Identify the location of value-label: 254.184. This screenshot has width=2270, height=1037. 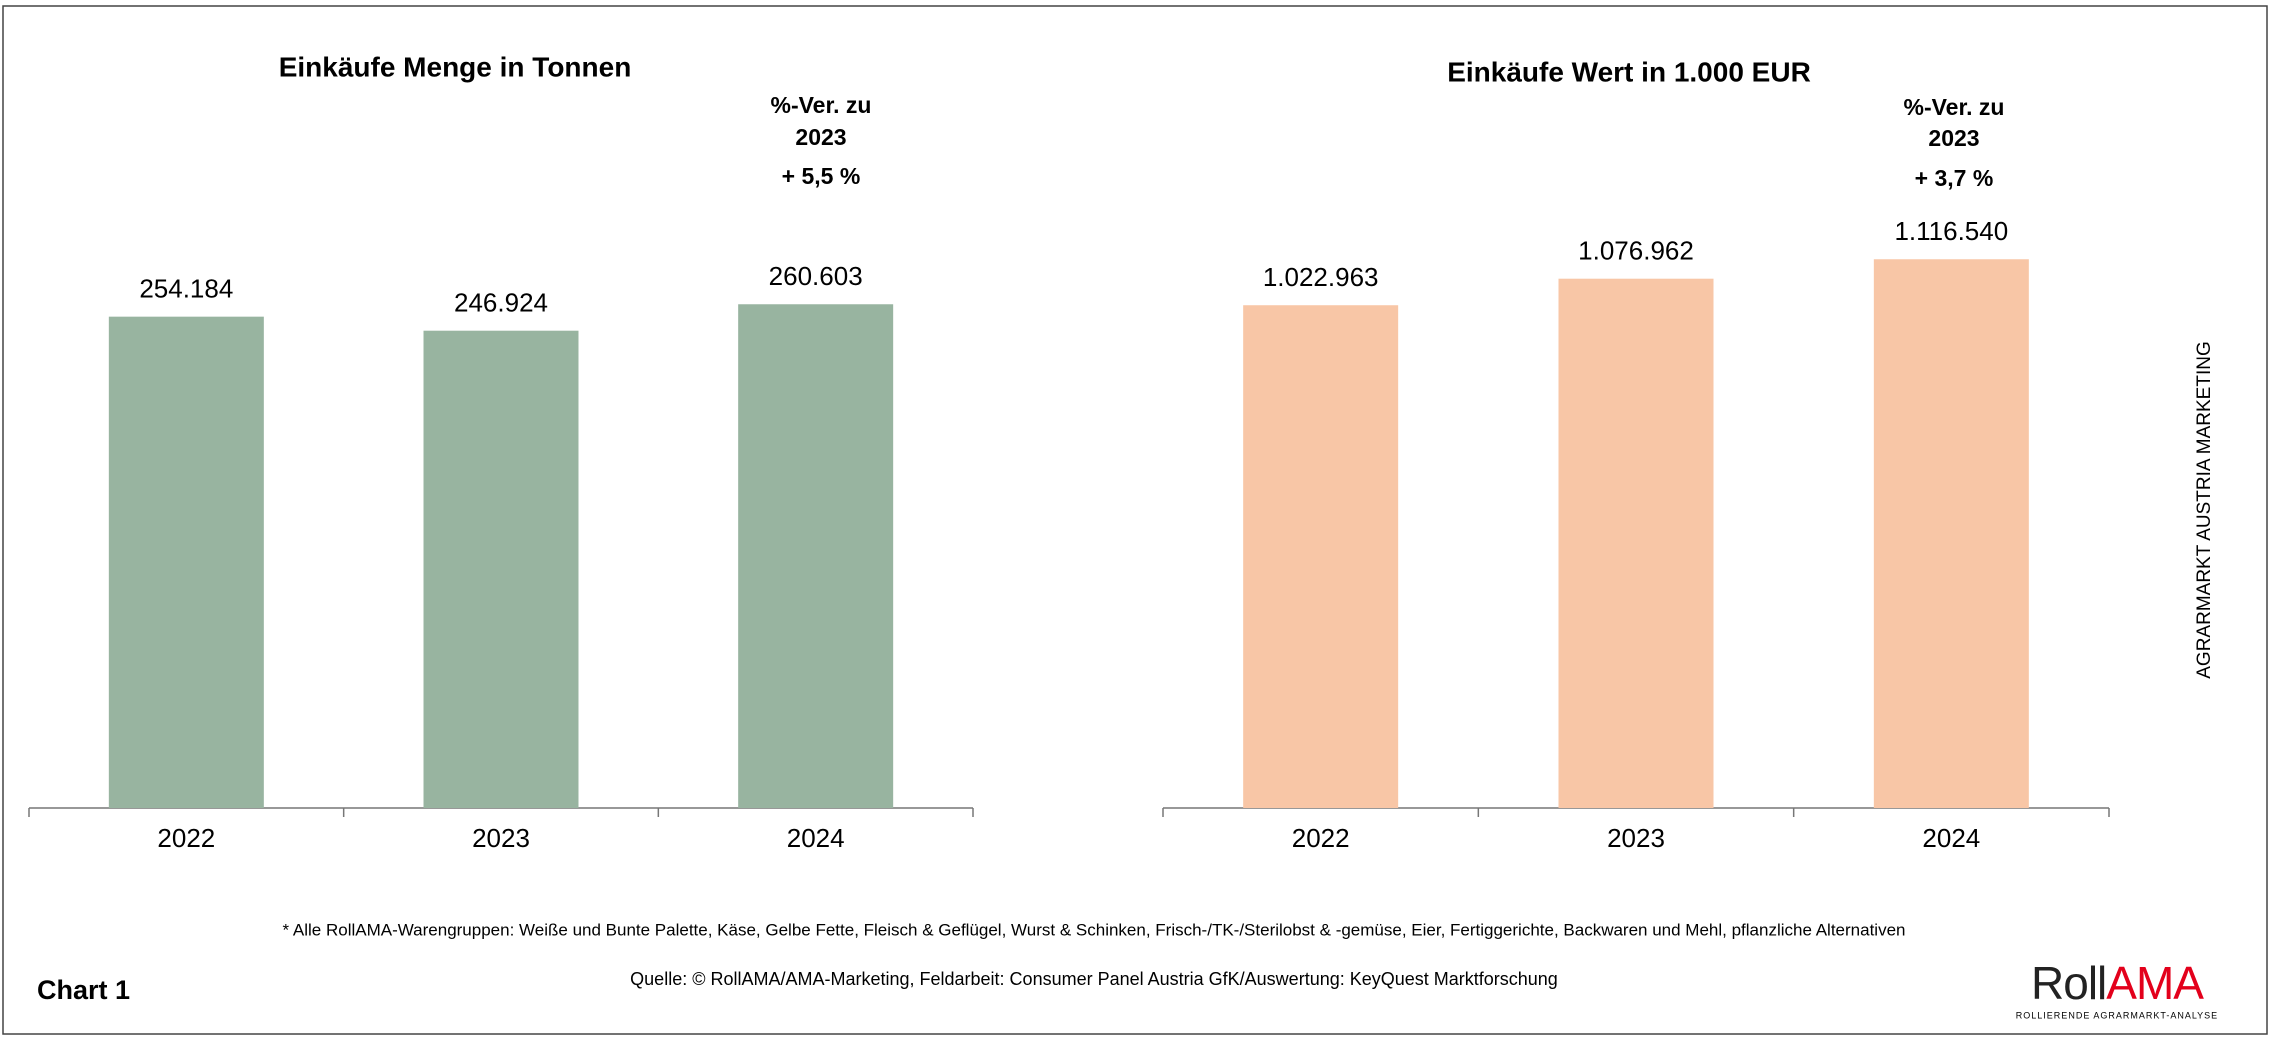
(186, 289).